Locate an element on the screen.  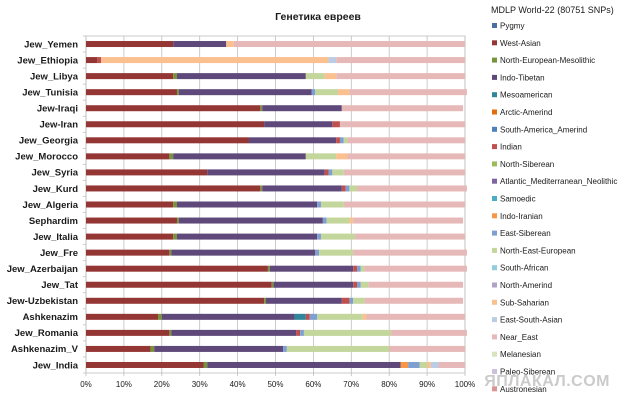
category-label: Ashkenazim_V is located at coordinates (45, 349).